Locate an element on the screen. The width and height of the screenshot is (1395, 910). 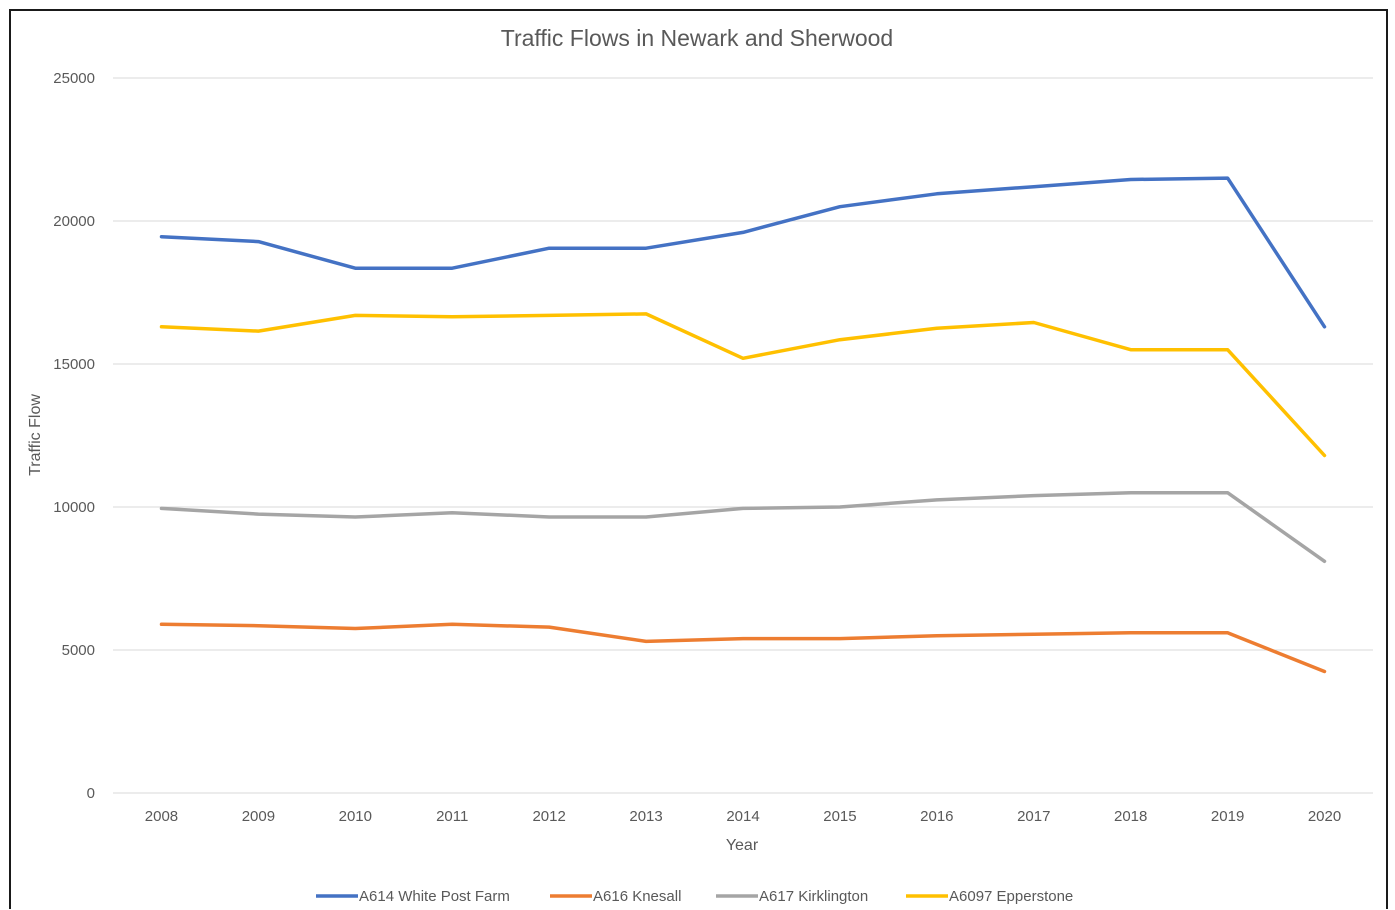
x-tick-label: 2009 is located at coordinates (258, 816).